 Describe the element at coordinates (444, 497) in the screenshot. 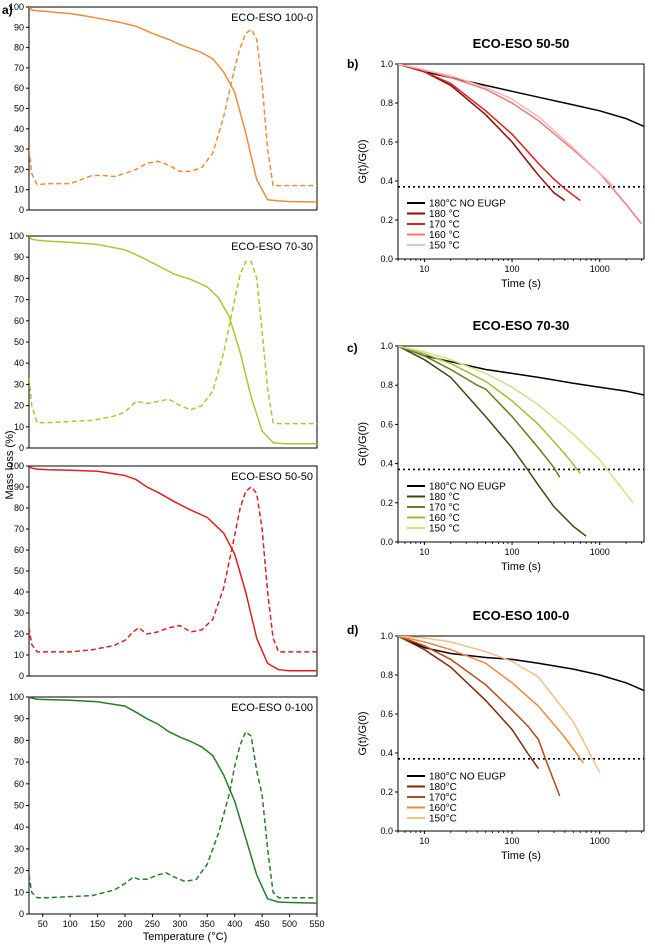

I see `legend-label: 180 °C` at that location.